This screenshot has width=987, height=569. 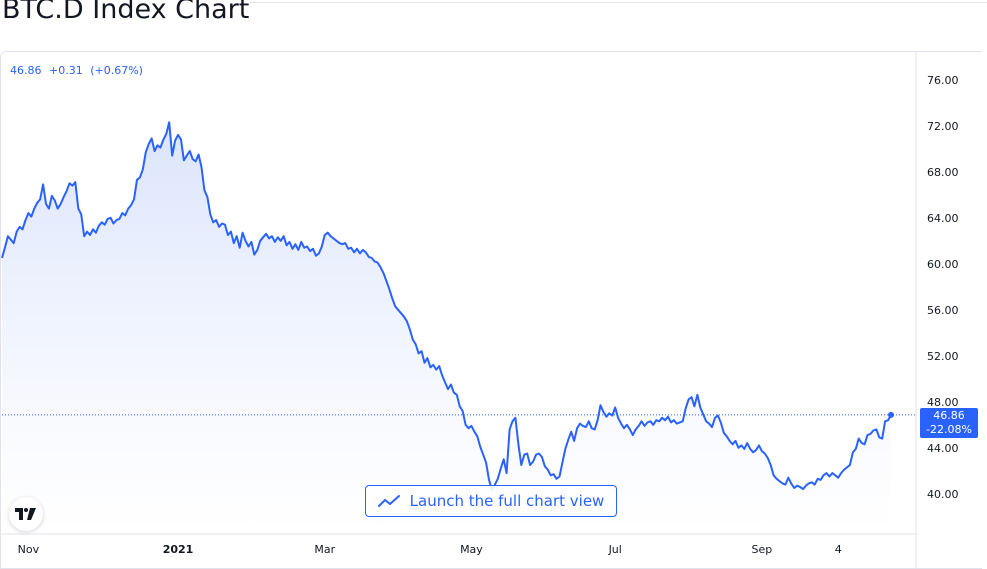 I want to click on x-tick-label: Nov, so click(x=29, y=549).